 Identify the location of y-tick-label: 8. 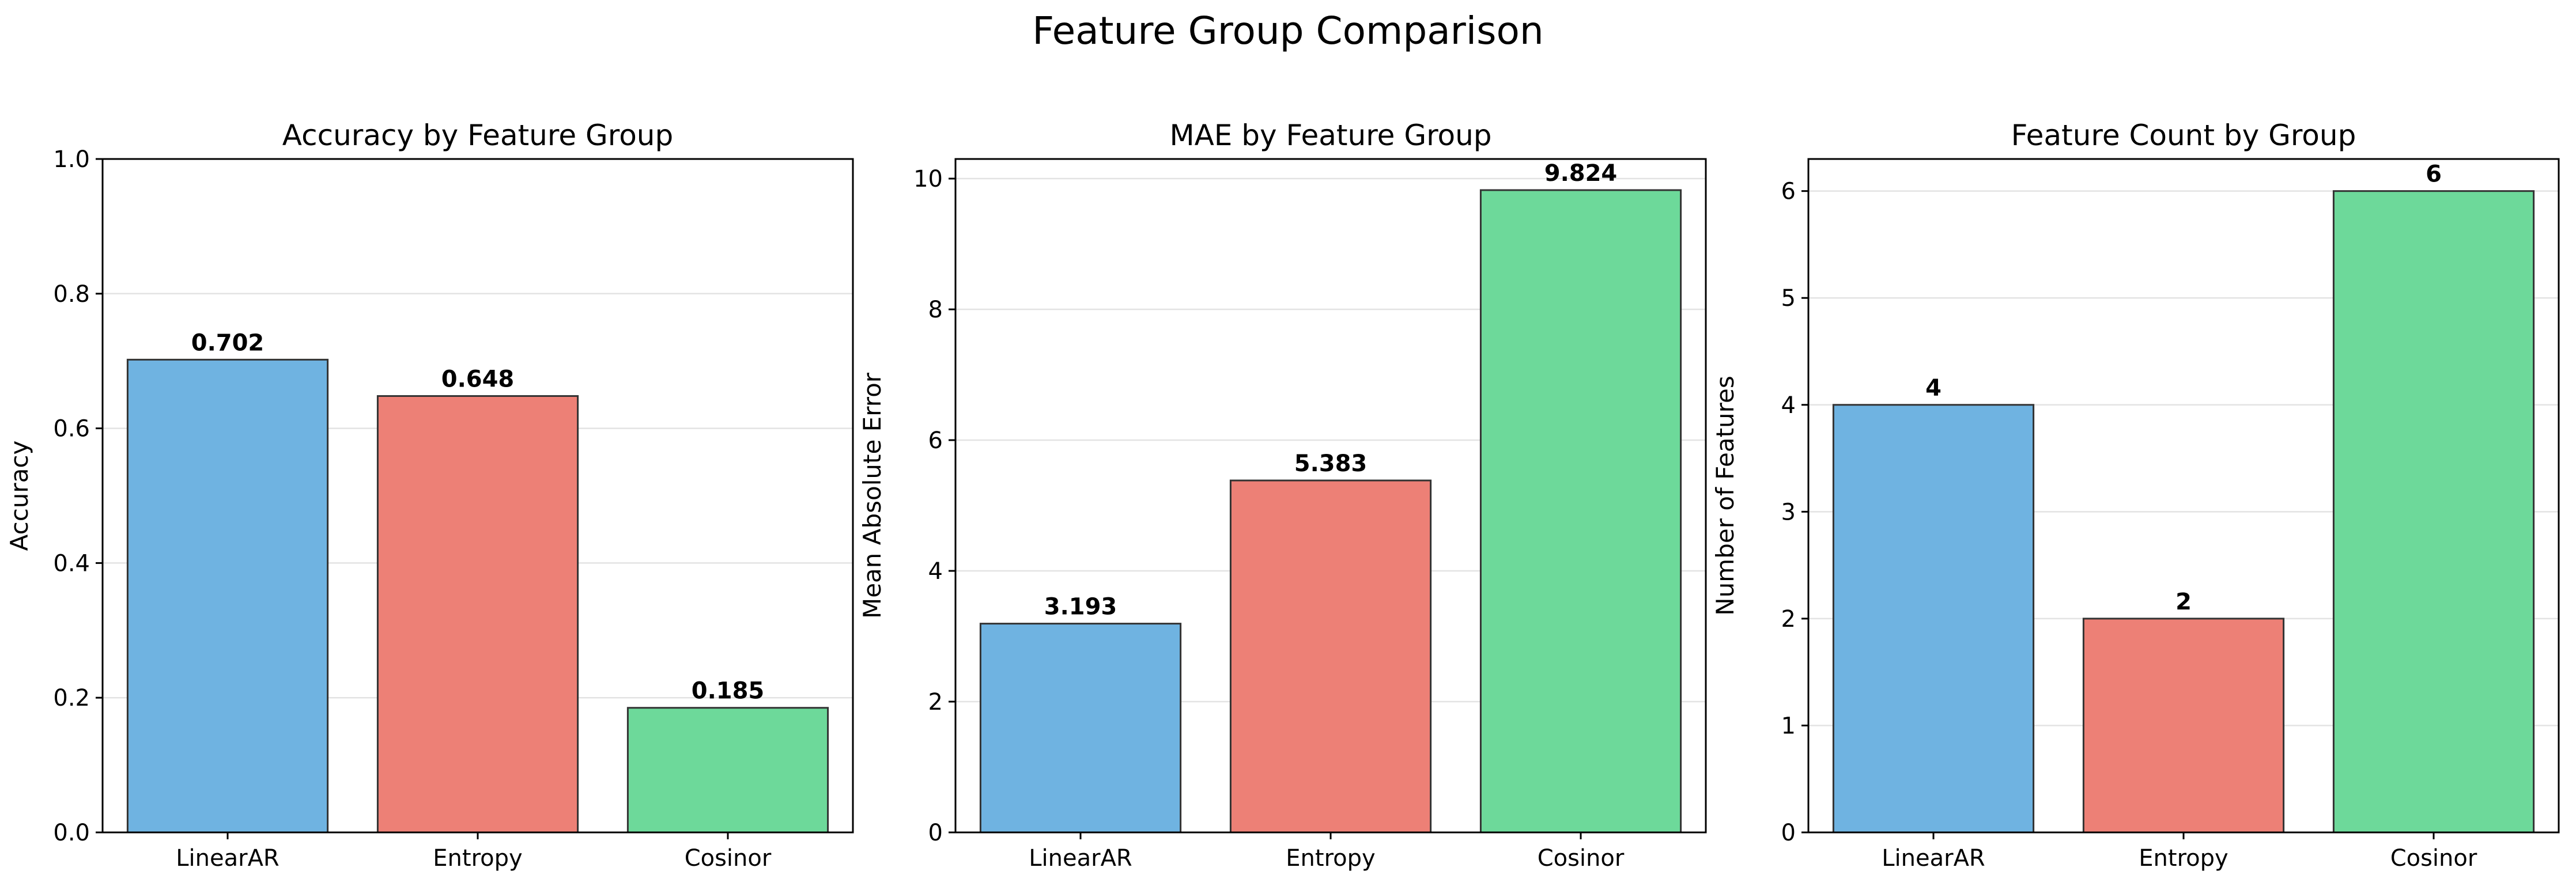
(935, 310).